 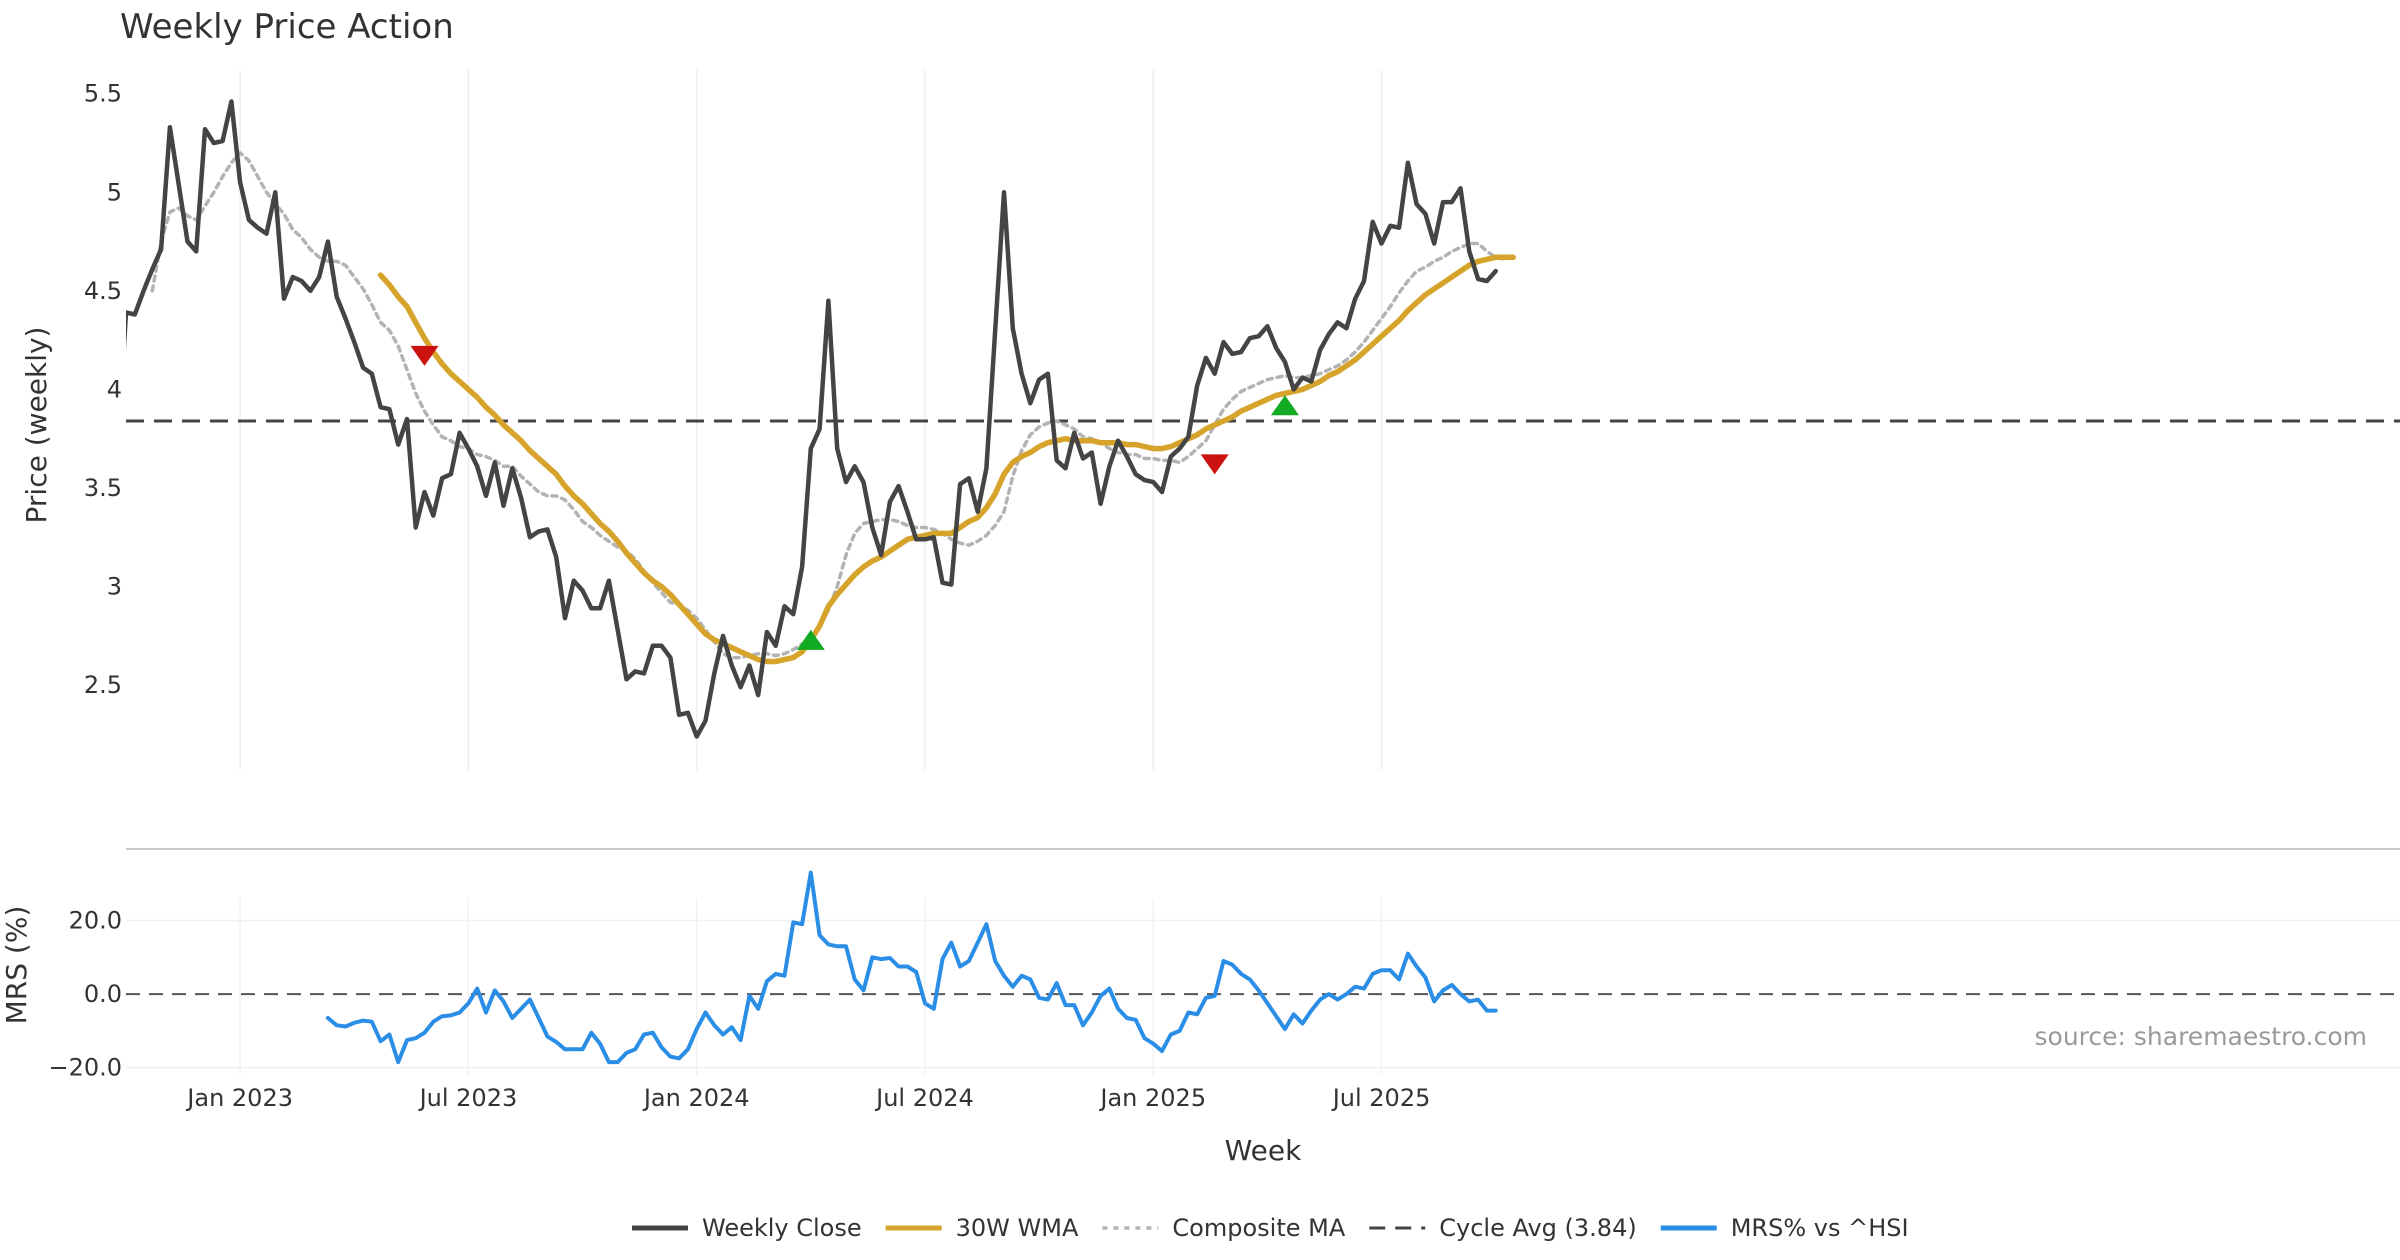 What do you see at coordinates (287, 27) in the screenshot?
I see `chart-title: Weekly Price Action` at bounding box center [287, 27].